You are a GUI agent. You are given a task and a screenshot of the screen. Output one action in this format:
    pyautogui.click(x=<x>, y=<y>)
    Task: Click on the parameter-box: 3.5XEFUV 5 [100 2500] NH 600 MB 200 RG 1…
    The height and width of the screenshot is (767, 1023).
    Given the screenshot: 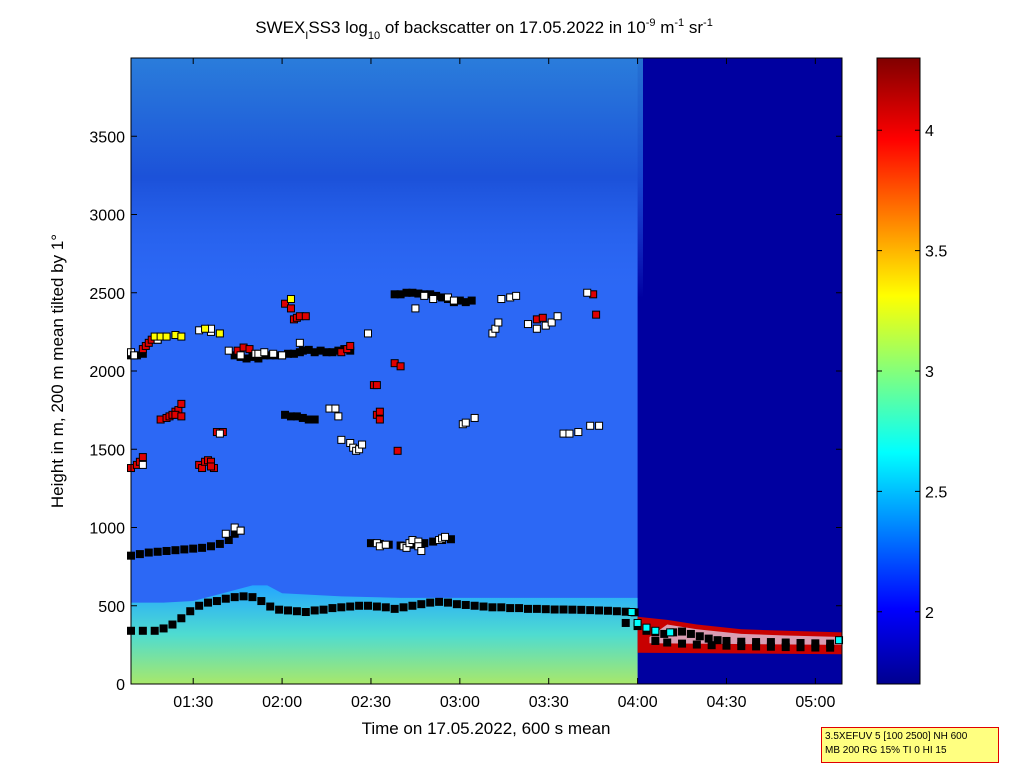 What is the action you would take?
    pyautogui.click(x=910, y=745)
    